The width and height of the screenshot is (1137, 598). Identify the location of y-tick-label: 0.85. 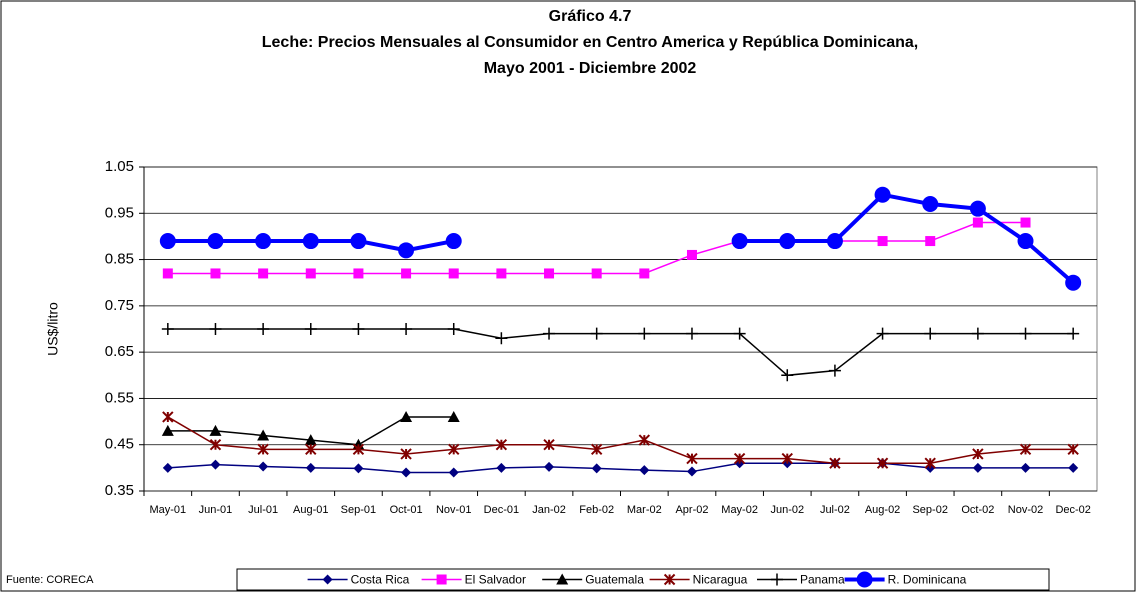
(119, 259).